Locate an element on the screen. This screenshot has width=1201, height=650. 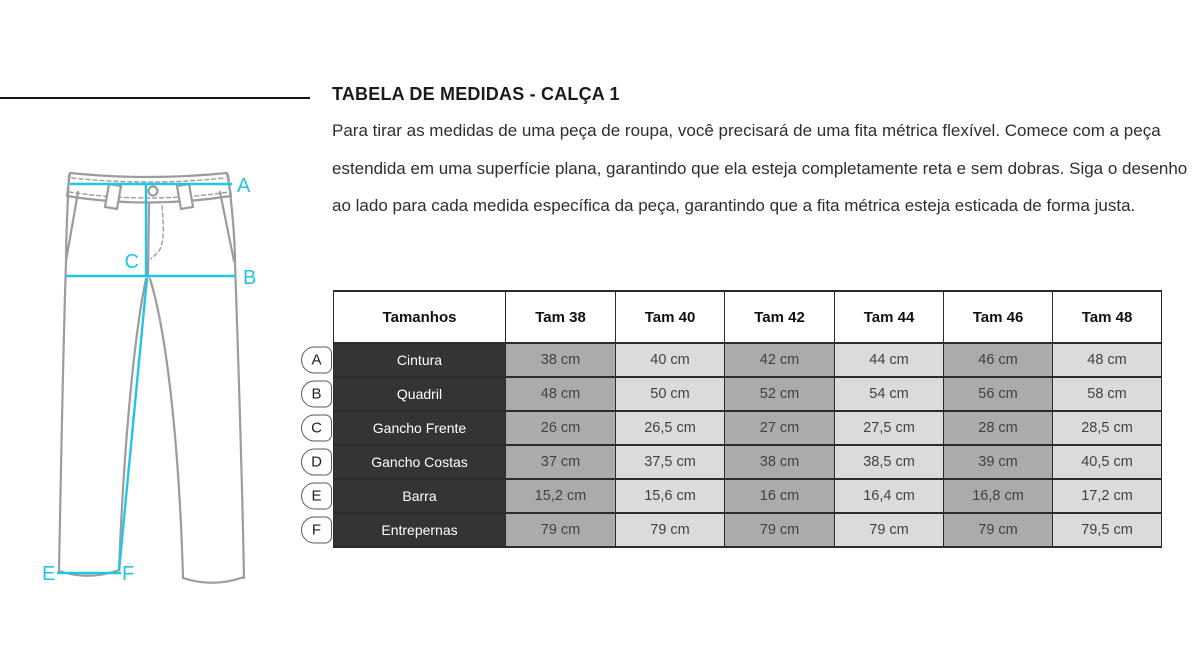
center-front-seam is located at coordinates (148, 240).